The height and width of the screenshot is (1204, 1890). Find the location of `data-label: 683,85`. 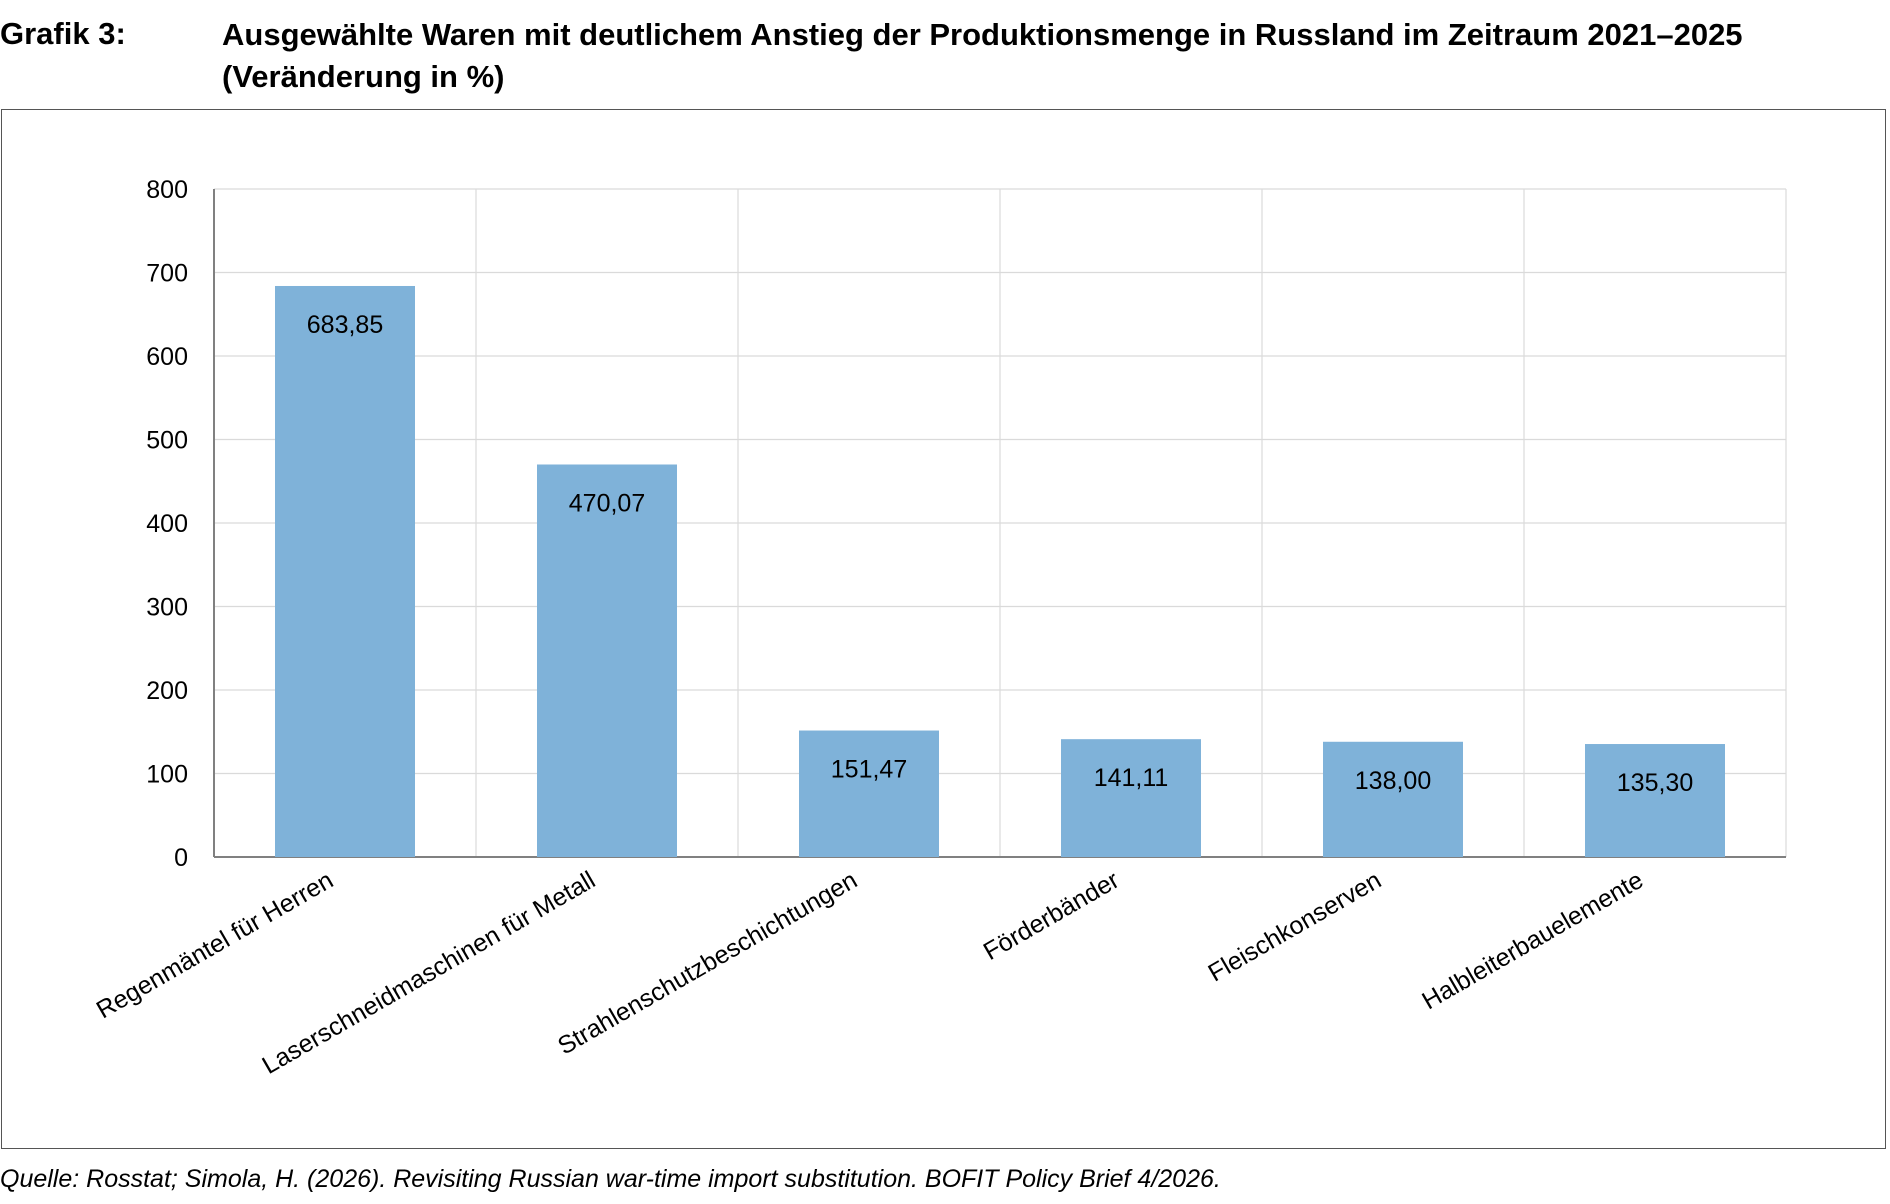

data-label: 683,85 is located at coordinates (345, 325).